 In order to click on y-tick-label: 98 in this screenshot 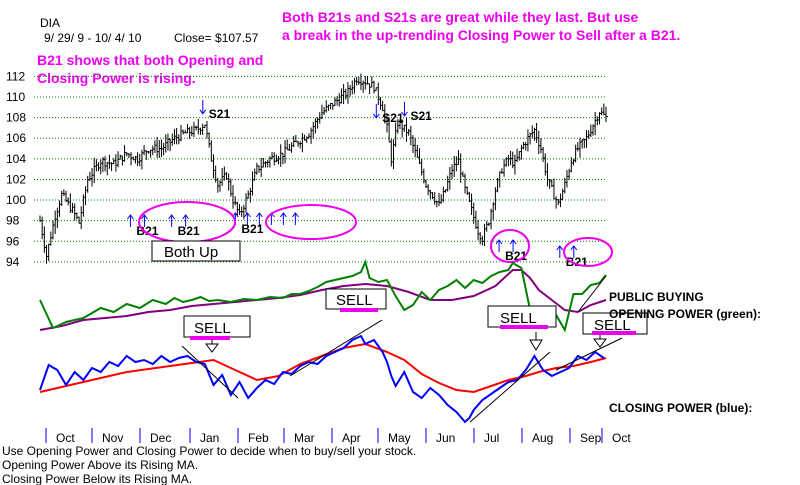, I will do `click(13, 221)`.